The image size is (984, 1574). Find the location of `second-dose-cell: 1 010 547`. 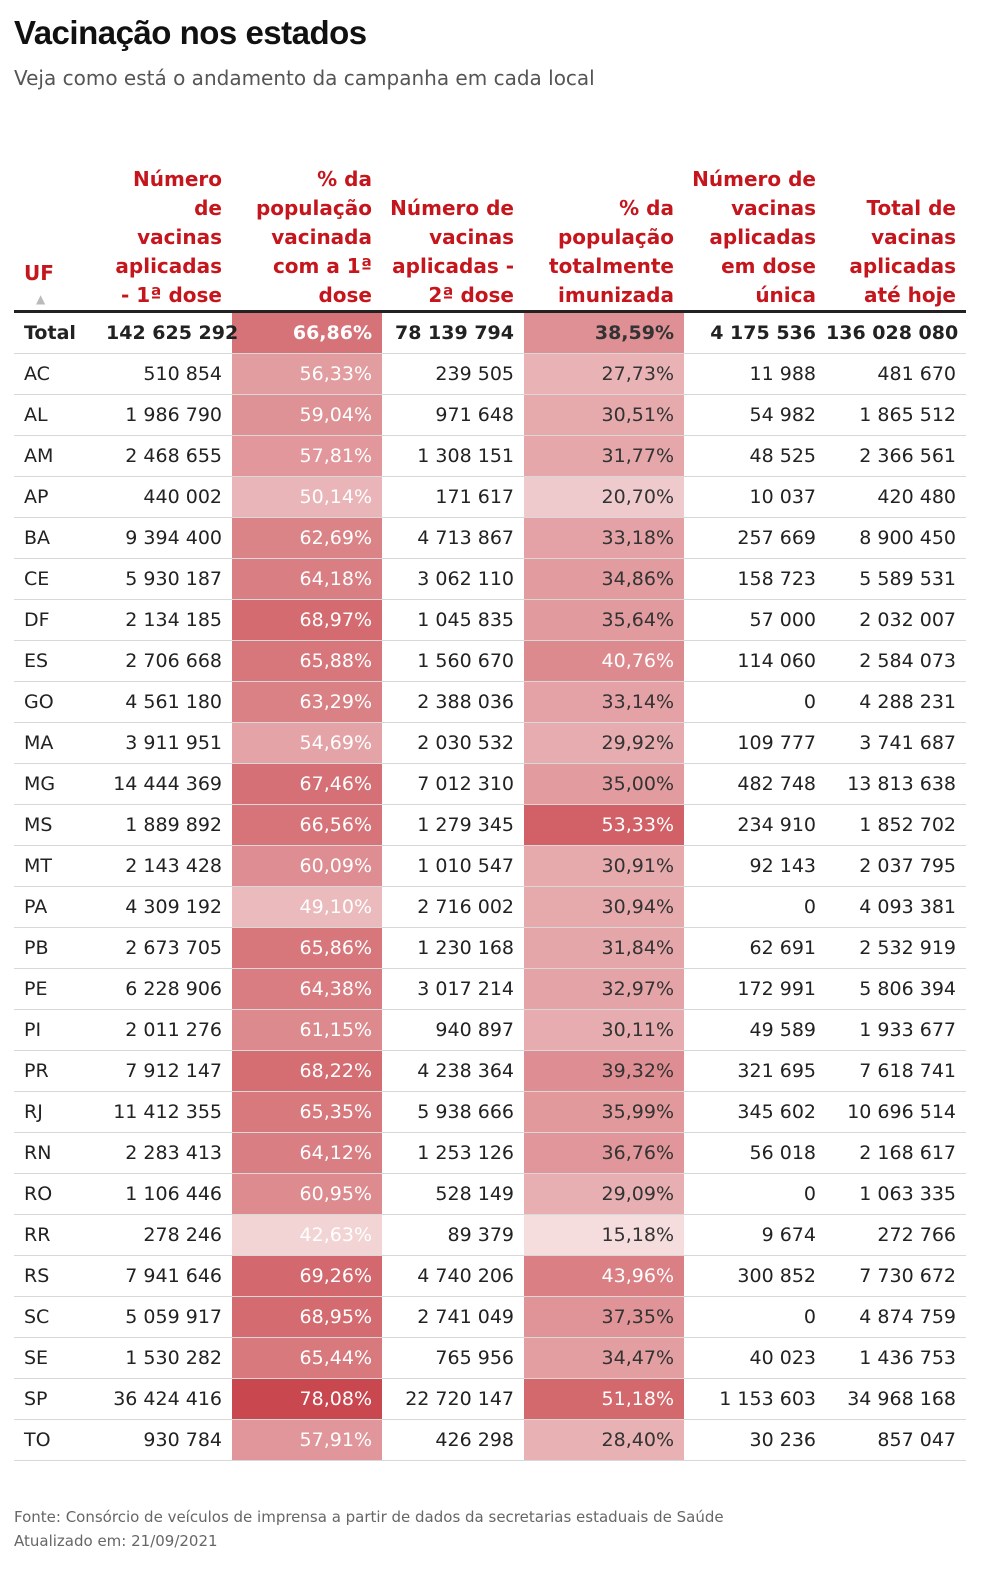

second-dose-cell: 1 010 547 is located at coordinates (453, 866).